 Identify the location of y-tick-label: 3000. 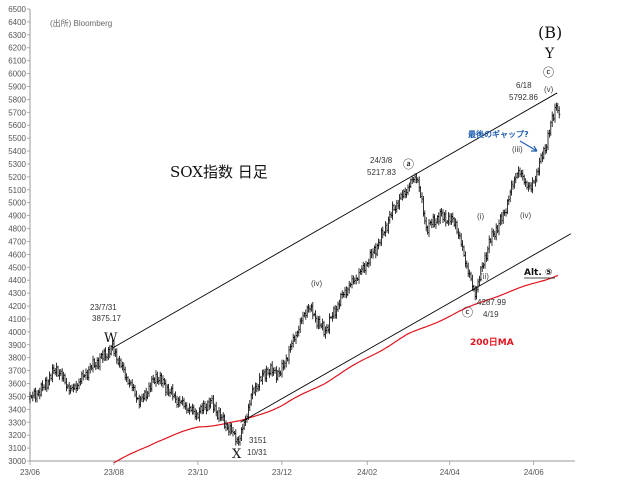
(17, 461).